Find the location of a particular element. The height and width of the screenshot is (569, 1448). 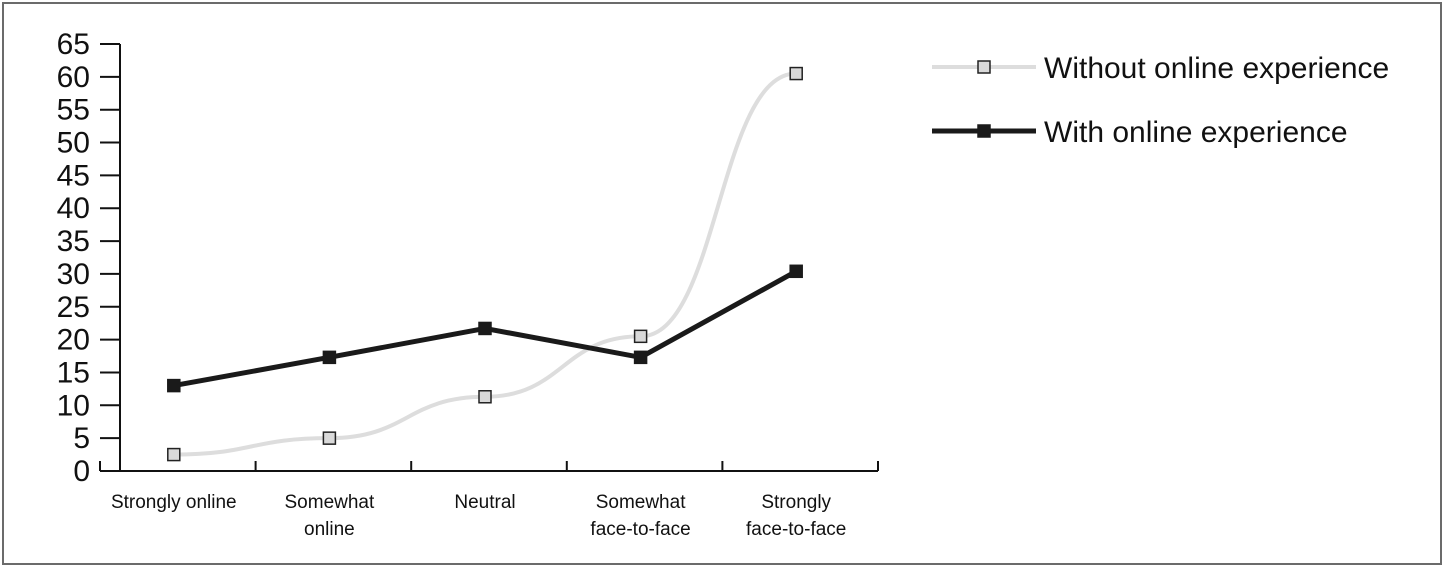

legend-label: With online experience is located at coordinates (1196, 132).